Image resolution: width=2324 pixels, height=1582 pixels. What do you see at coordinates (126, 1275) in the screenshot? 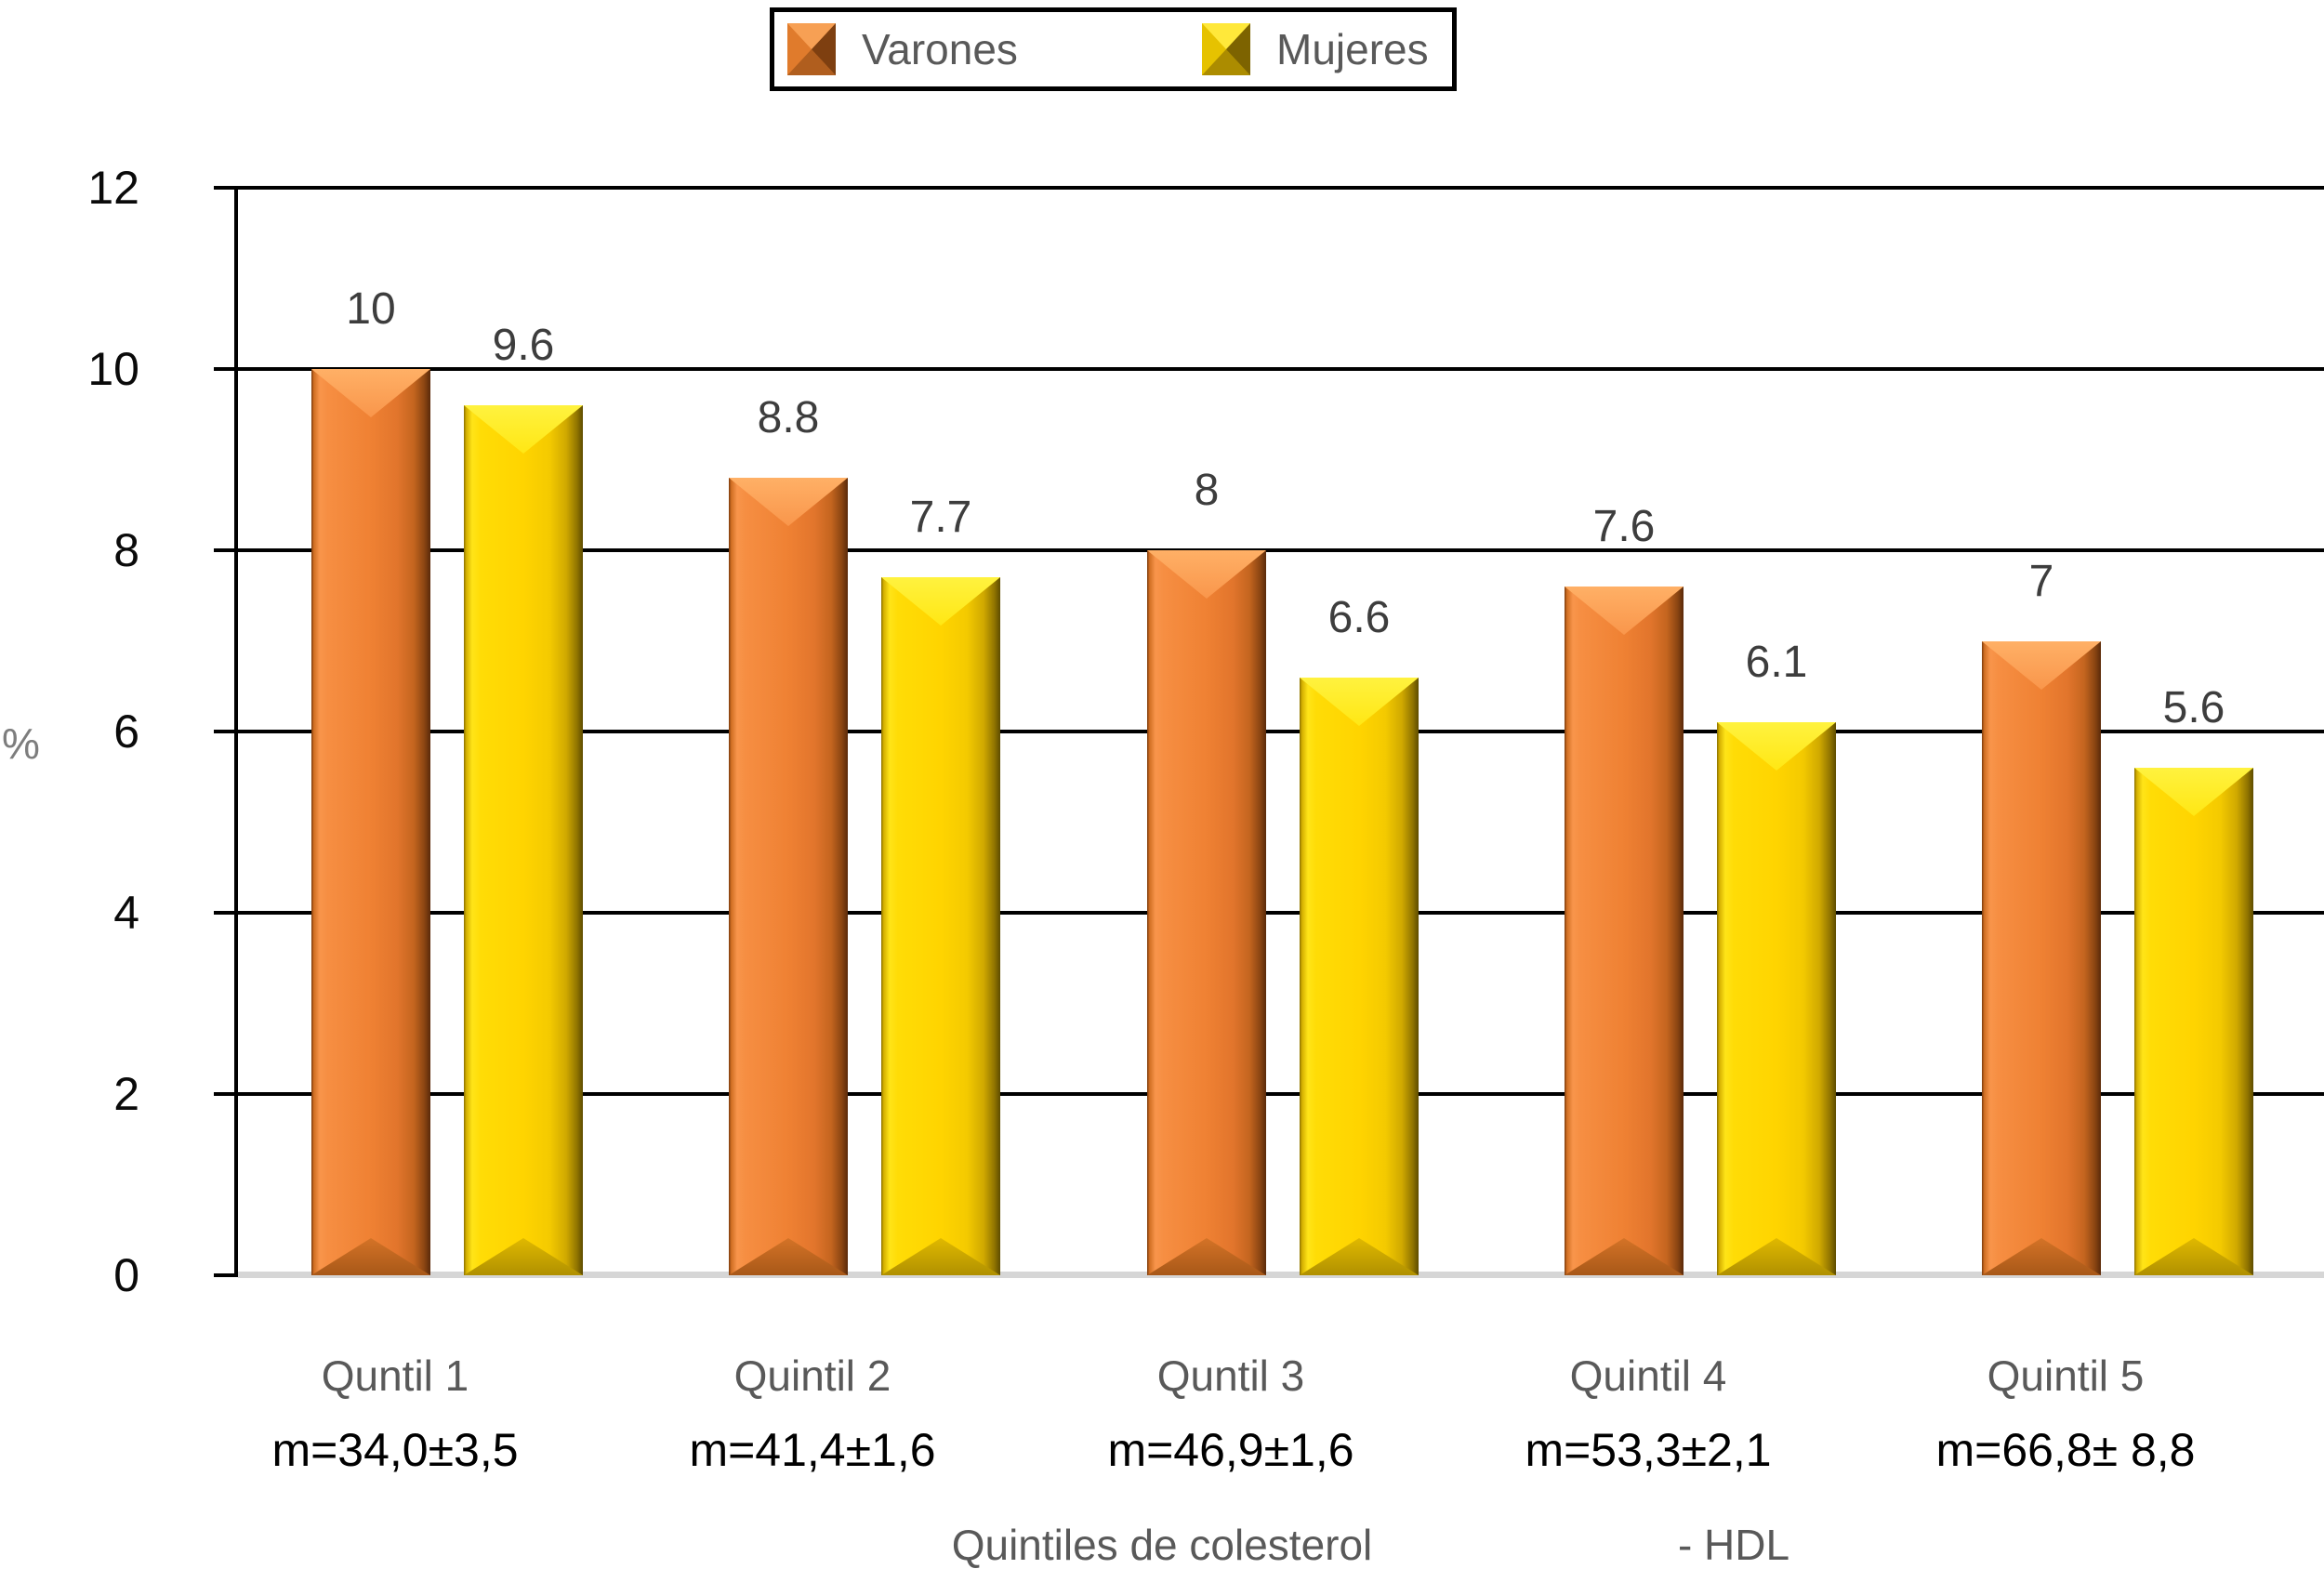
I see `y-tick-label: 0` at bounding box center [126, 1275].